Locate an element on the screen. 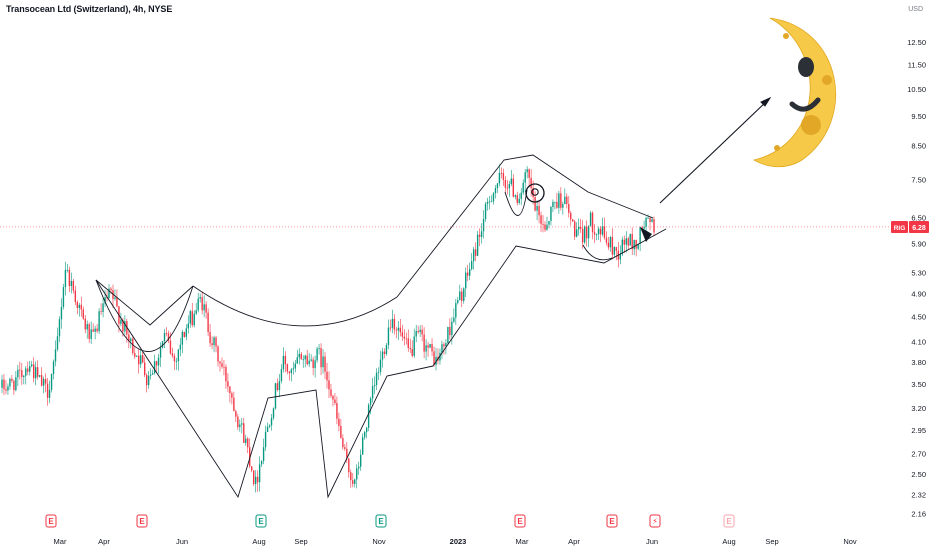  x-tick-label: Mar is located at coordinates (60, 541).